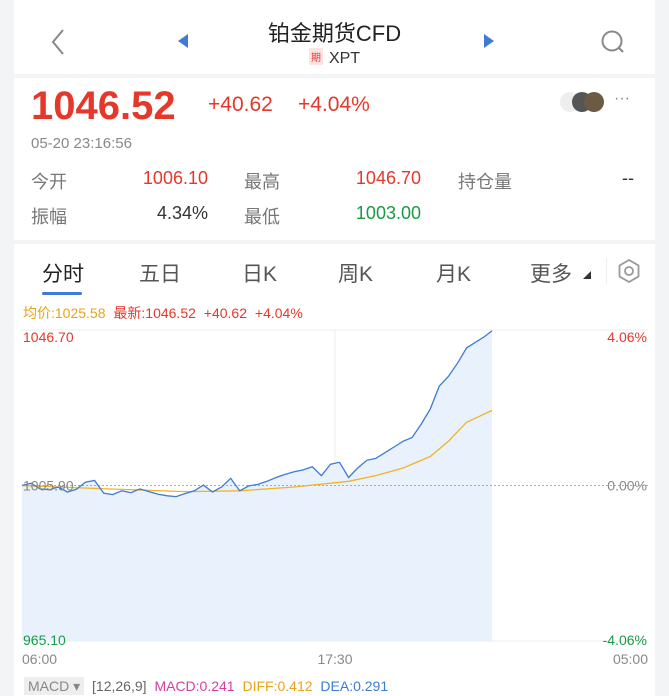 This screenshot has height=696, width=669. Describe the element at coordinates (334, 104) in the screenshot. I see `price-change-pct: +4.04%` at that location.